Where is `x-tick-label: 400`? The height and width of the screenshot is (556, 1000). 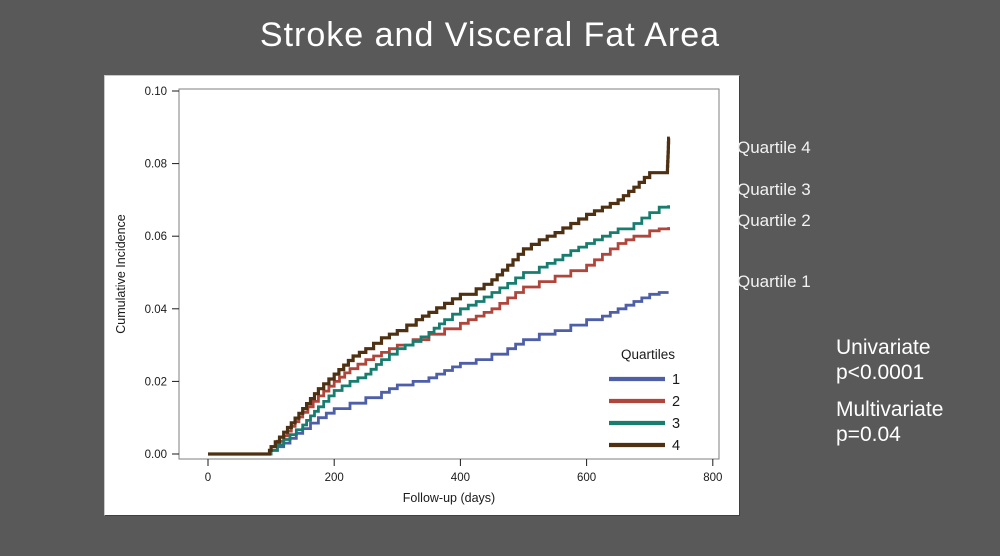
x-tick-label: 400 is located at coordinates (460, 478).